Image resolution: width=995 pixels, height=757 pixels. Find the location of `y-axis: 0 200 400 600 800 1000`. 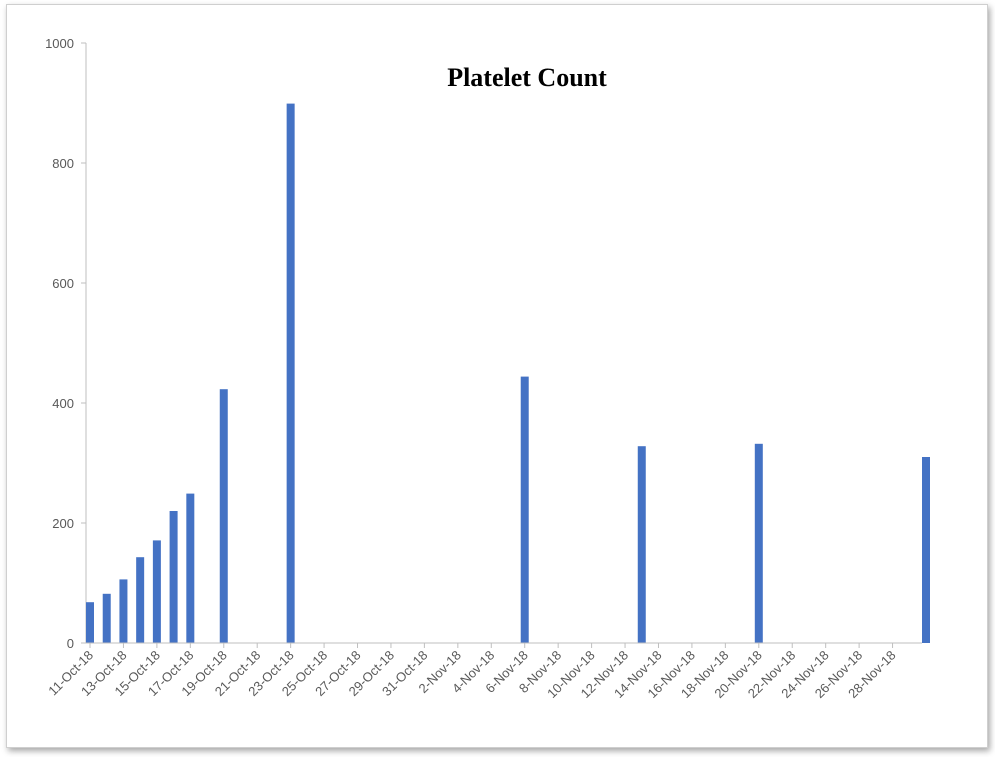

y-axis: 0 200 400 600 800 1000 is located at coordinates (66, 343).